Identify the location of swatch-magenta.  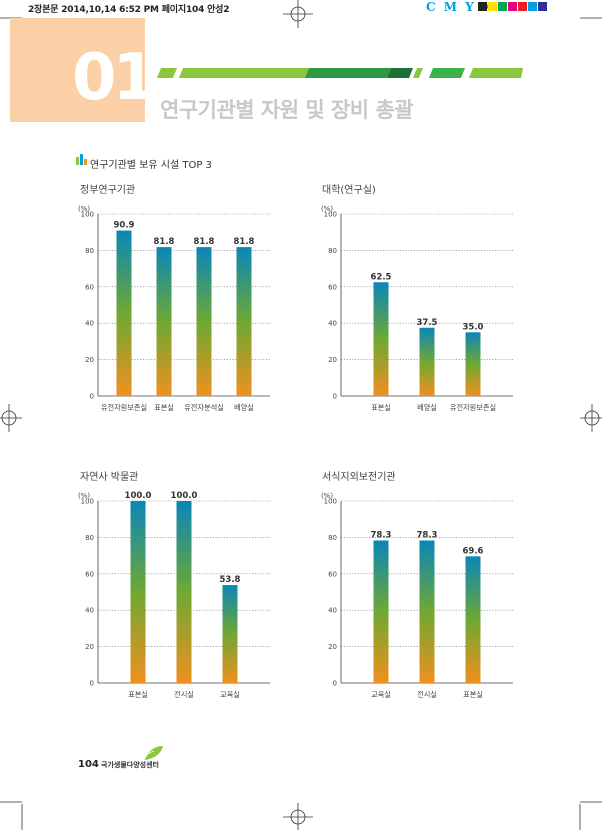
(512, 6).